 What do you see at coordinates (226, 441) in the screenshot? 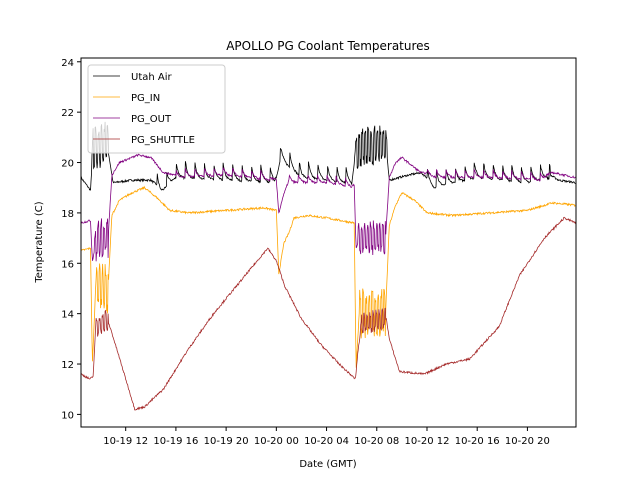
I see `x-tick-label: 10-19 20` at bounding box center [226, 441].